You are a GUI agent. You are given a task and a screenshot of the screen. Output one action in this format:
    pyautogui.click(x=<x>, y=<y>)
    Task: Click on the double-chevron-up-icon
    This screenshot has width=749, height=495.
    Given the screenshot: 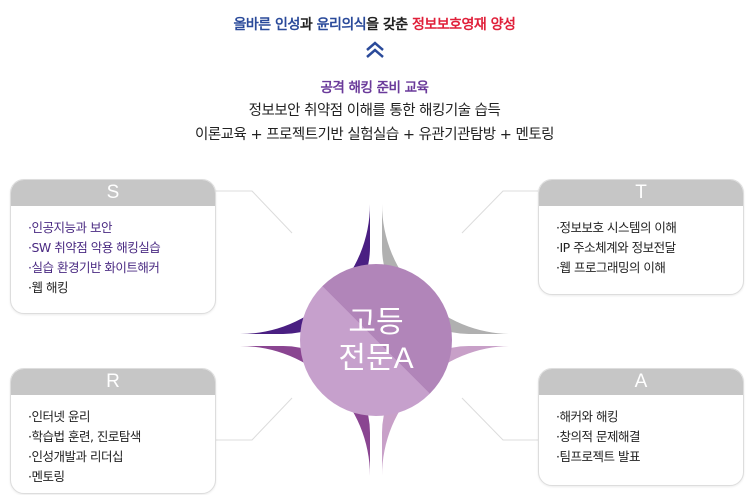 What is the action you would take?
    pyautogui.click(x=375, y=49)
    